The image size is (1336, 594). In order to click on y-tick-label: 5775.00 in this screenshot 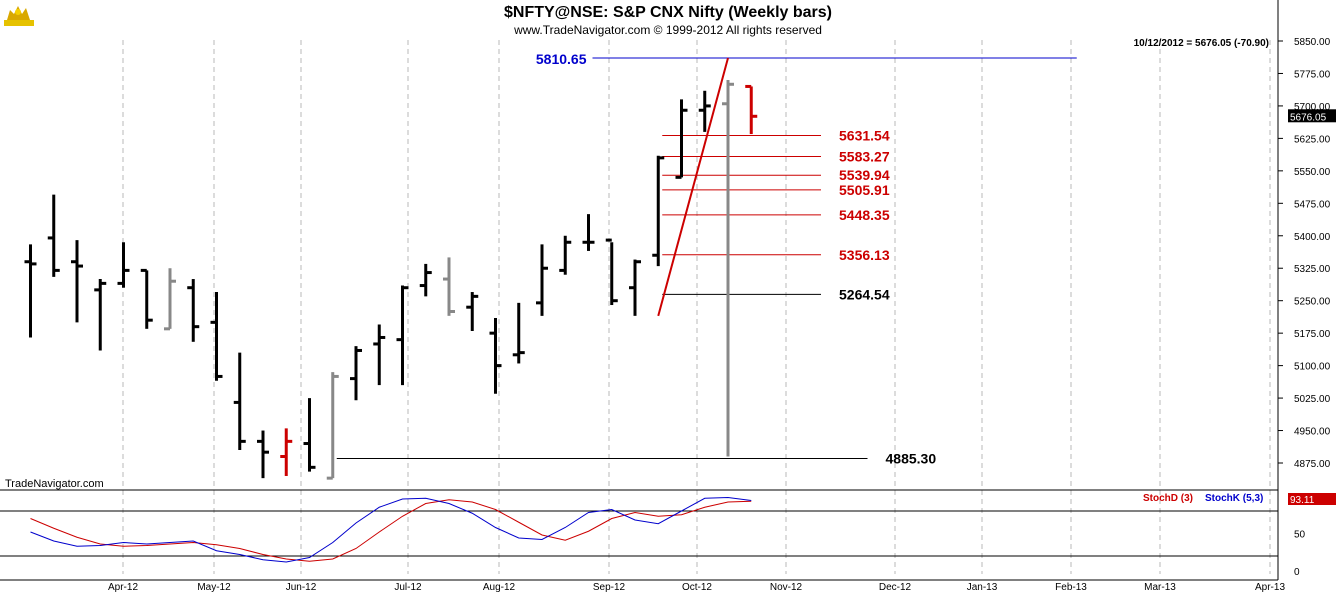, I will do `click(1312, 74)`.